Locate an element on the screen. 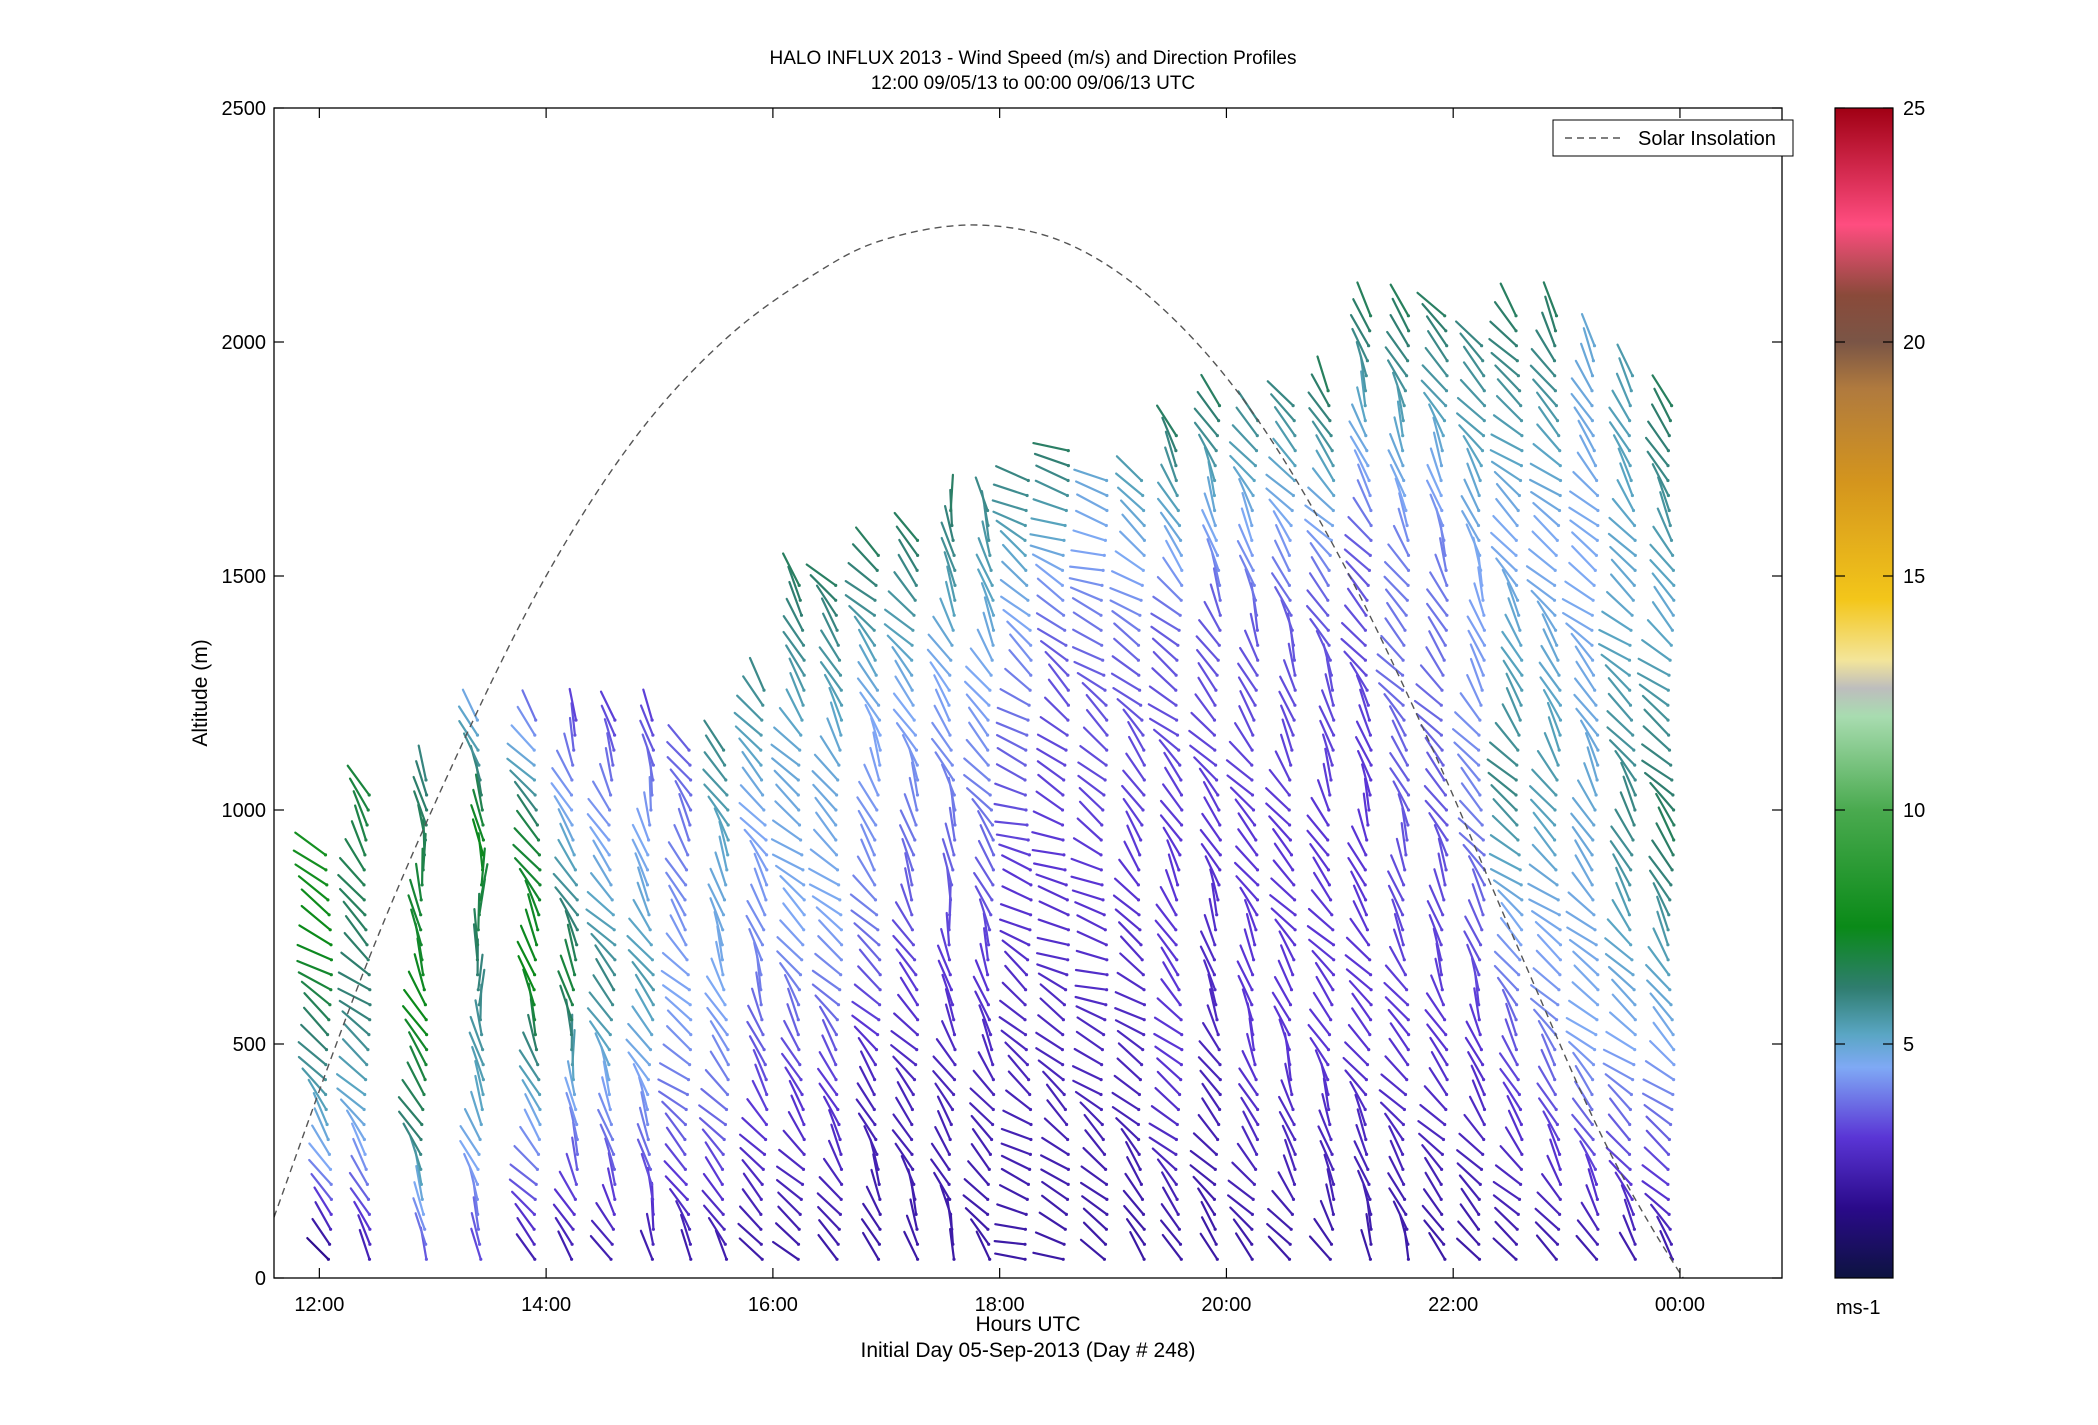 This screenshot has width=2098, height=1425. y-tick-label: 1000 is located at coordinates (244, 811).